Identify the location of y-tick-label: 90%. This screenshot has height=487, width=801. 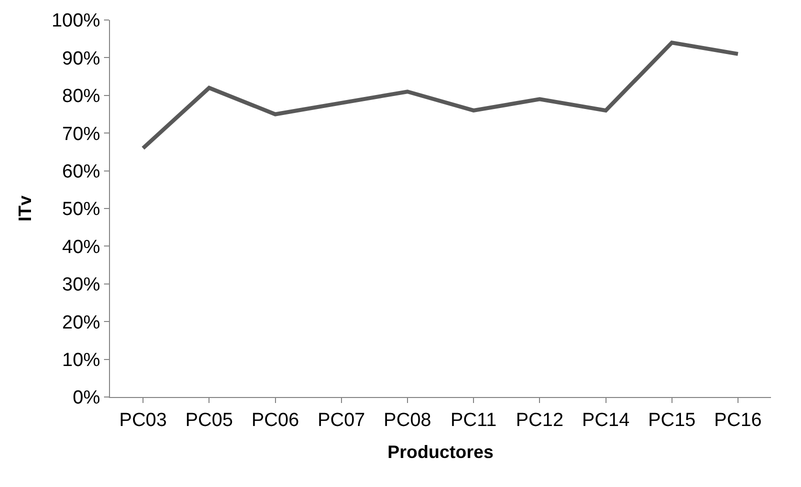
(81, 59).